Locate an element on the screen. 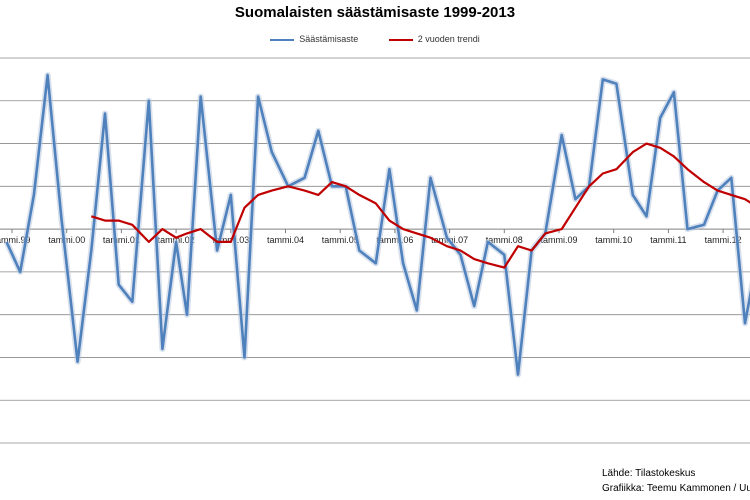 This screenshot has height=500, width=750. chart-title: Suomalaisten säästämisaste 1999-2013 is located at coordinates (375, 12).